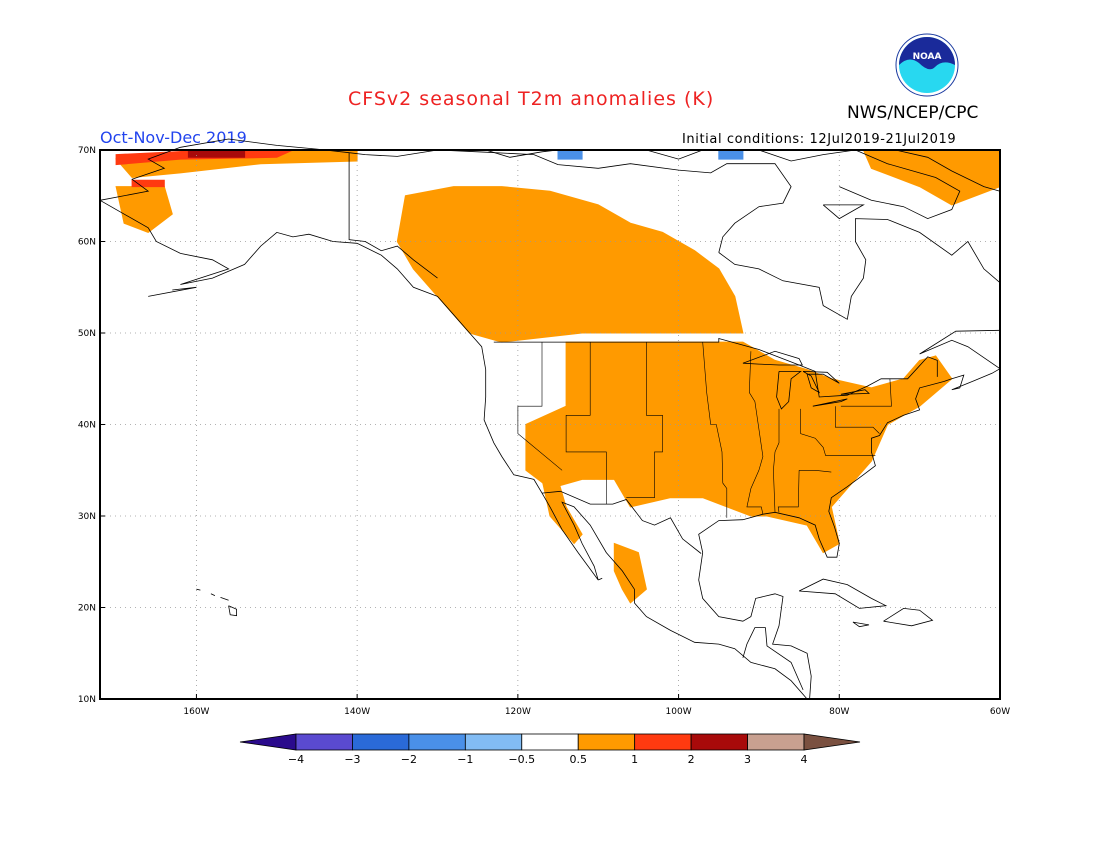  What do you see at coordinates (819, 139) in the screenshot?
I see `initial-conditions-label: Initial conditions: 12Jul2019-21Jul2019` at bounding box center [819, 139].